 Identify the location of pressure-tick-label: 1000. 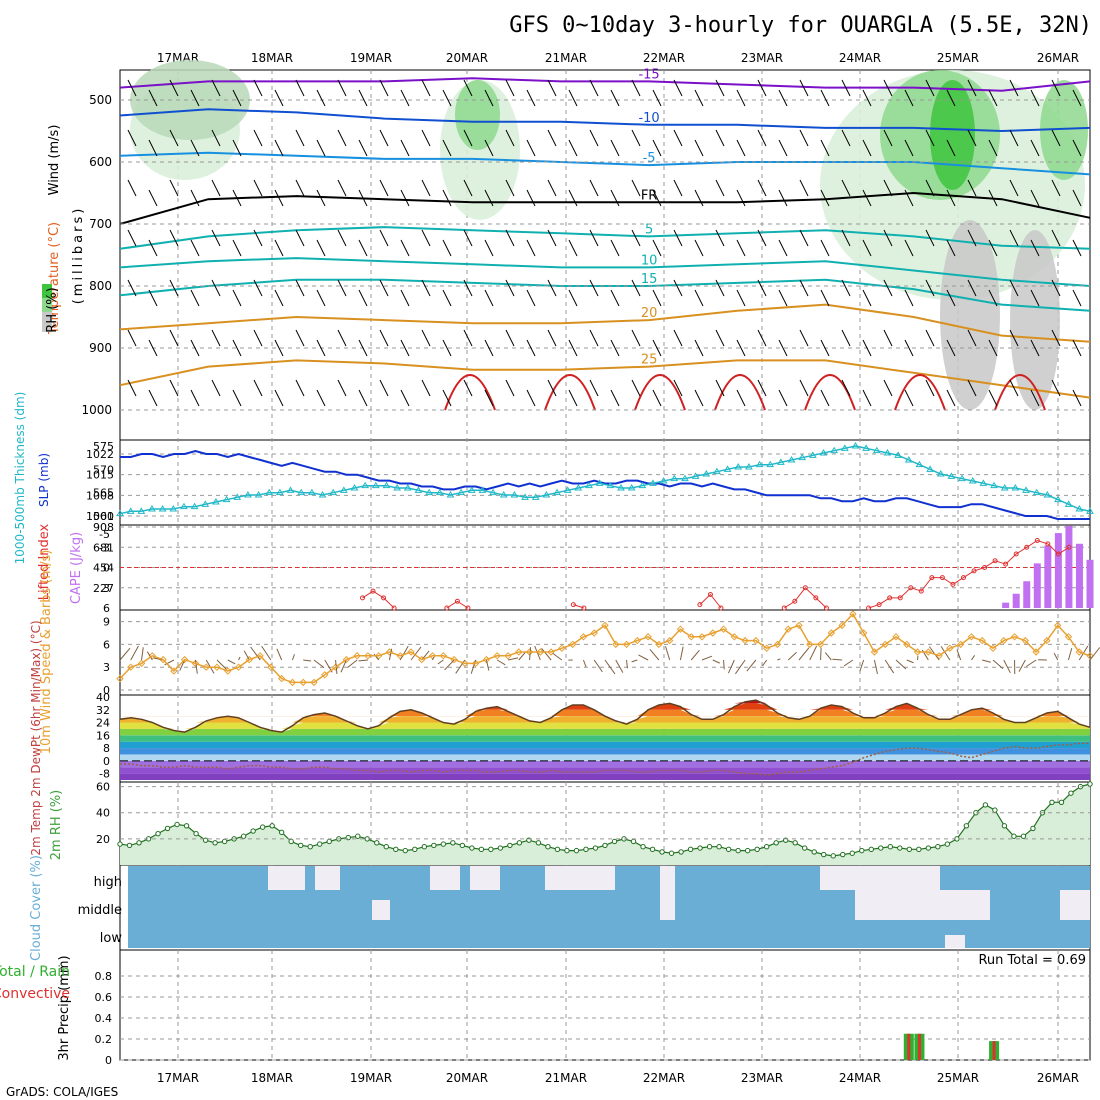
(96, 410).